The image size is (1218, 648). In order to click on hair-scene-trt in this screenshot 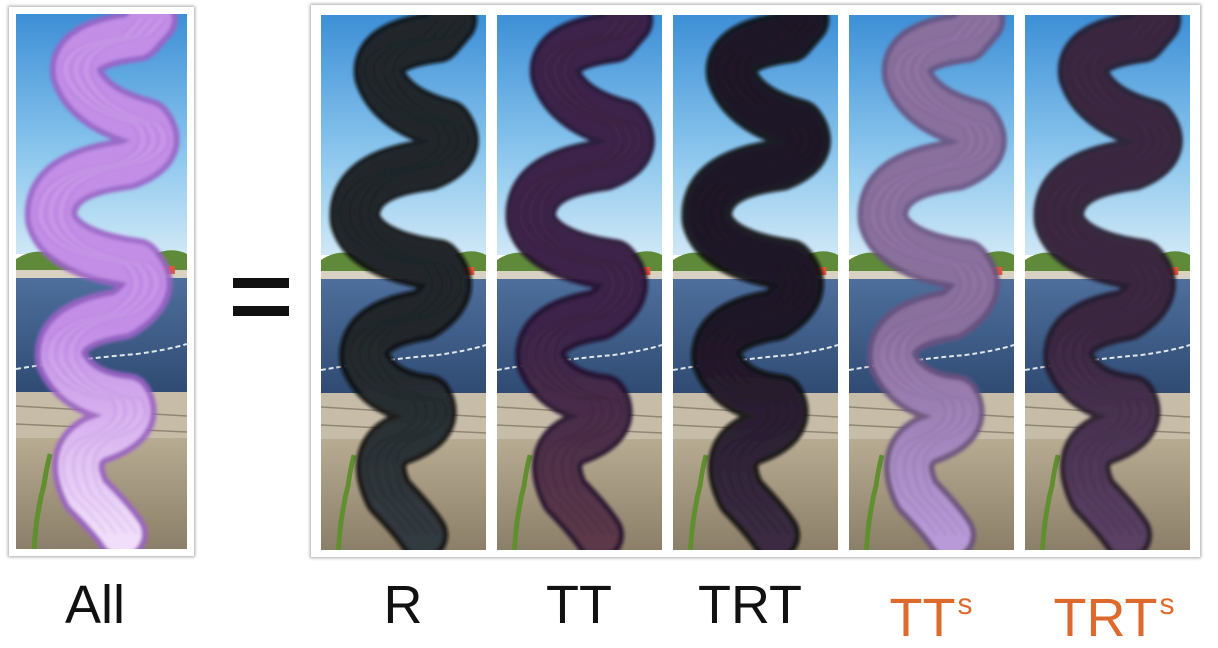, I will do `click(755, 282)`.